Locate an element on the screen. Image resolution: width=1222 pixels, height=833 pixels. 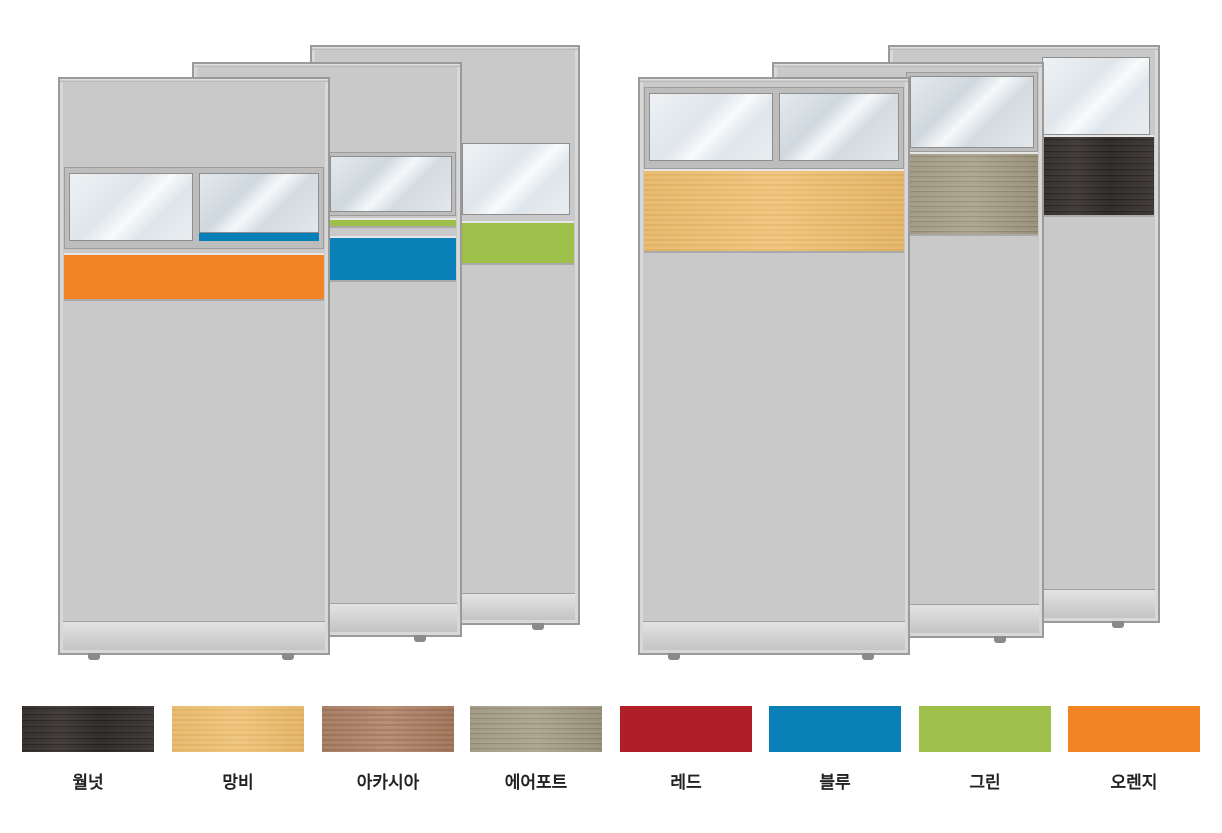
swatch-red is located at coordinates (686, 729).